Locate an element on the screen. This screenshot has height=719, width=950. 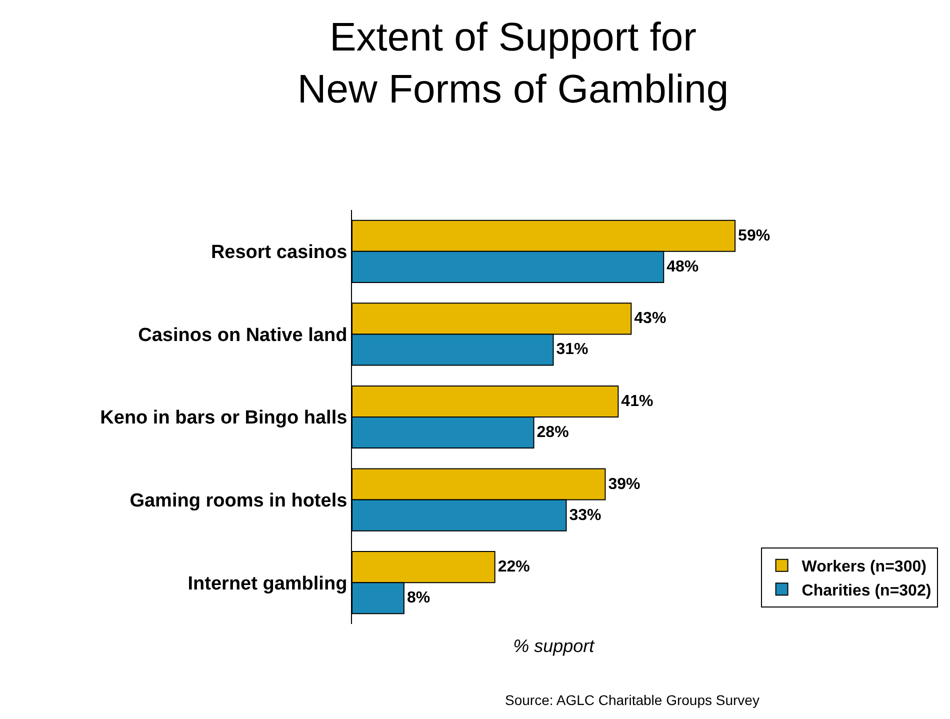
data-label: 59% is located at coordinates (754, 235).